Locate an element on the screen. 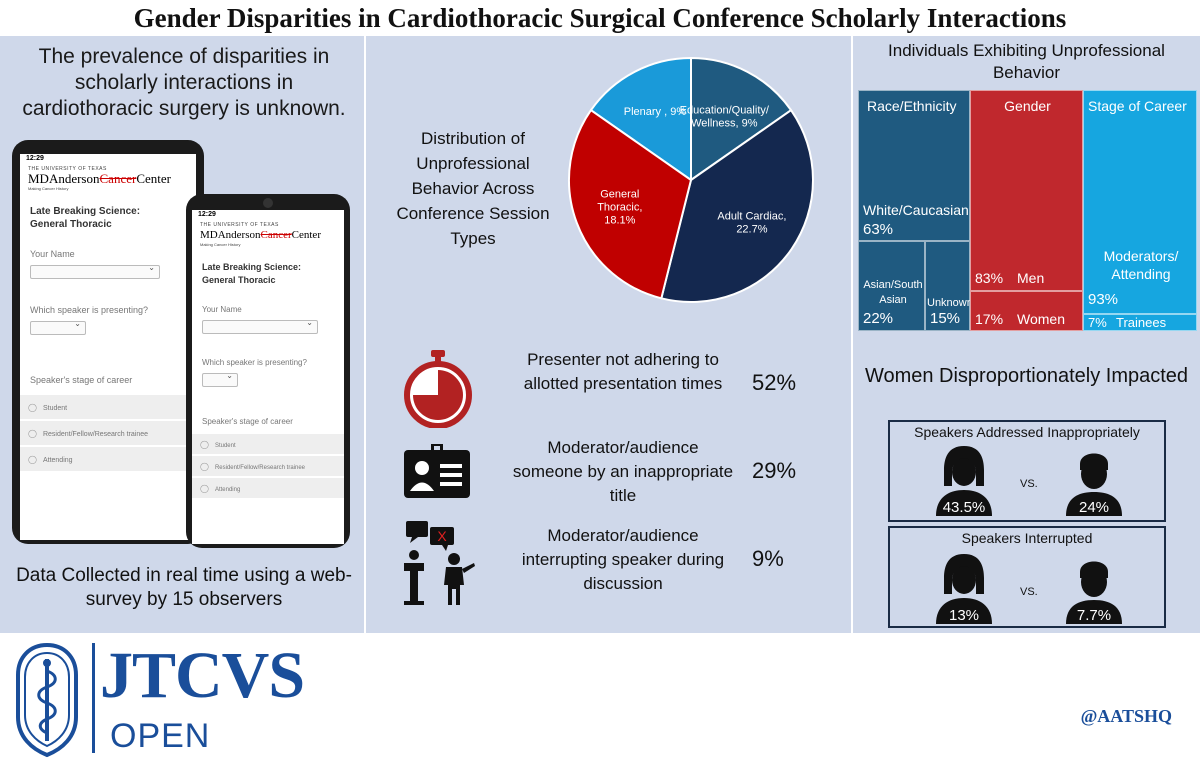 This screenshot has height=783, width=1200. mdanderson-logo: MDAndersonCancerCenter is located at coordinates (108, 179).